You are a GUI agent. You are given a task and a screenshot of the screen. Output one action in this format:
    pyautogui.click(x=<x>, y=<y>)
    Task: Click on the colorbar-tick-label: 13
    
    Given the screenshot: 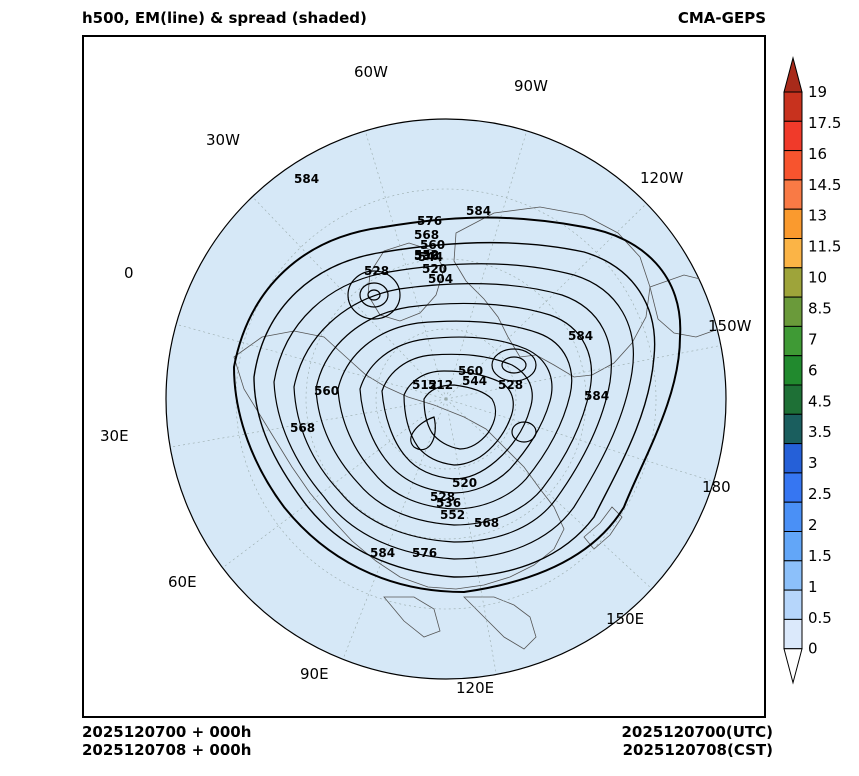 What is the action you would take?
    pyautogui.click(x=817, y=216)
    